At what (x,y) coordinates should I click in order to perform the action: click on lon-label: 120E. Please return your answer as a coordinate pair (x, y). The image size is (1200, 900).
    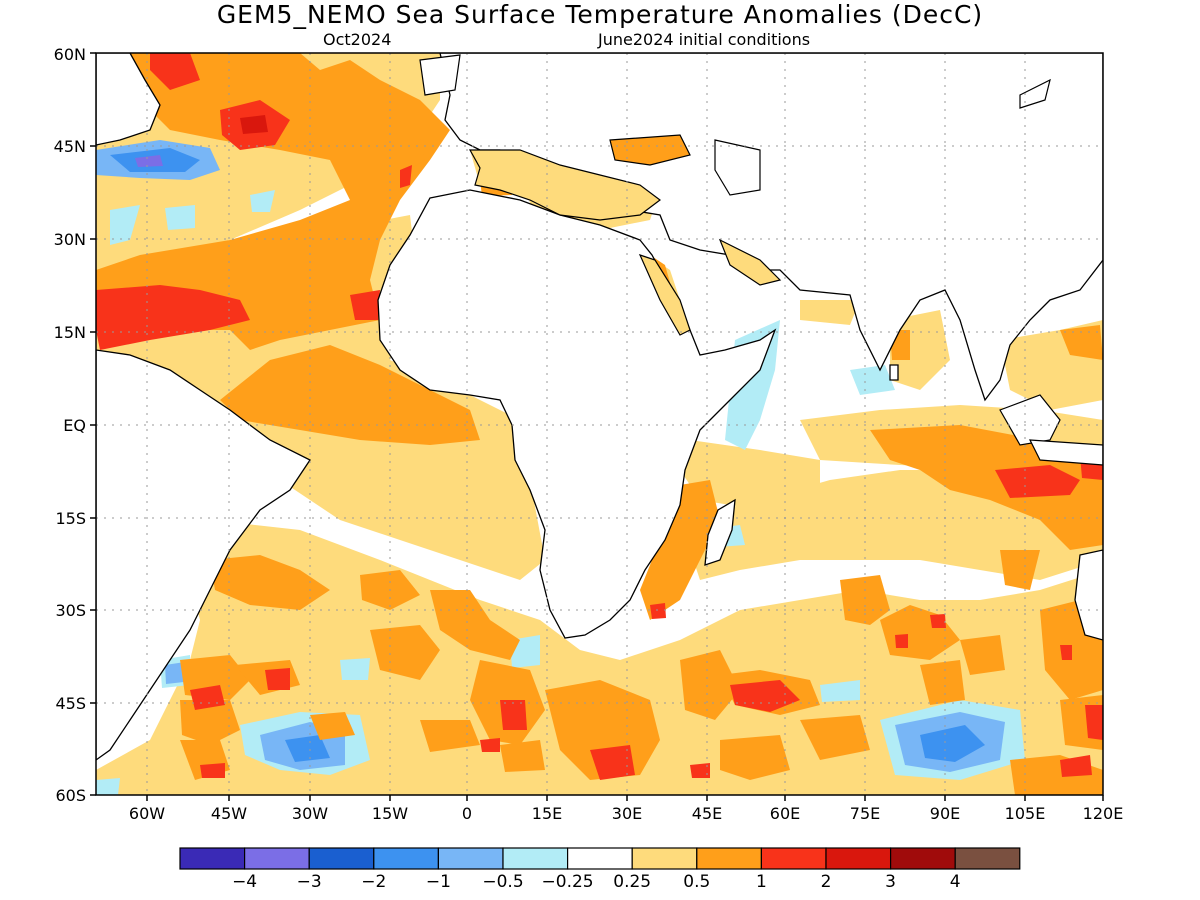
    Looking at the image, I should click on (1103, 813).